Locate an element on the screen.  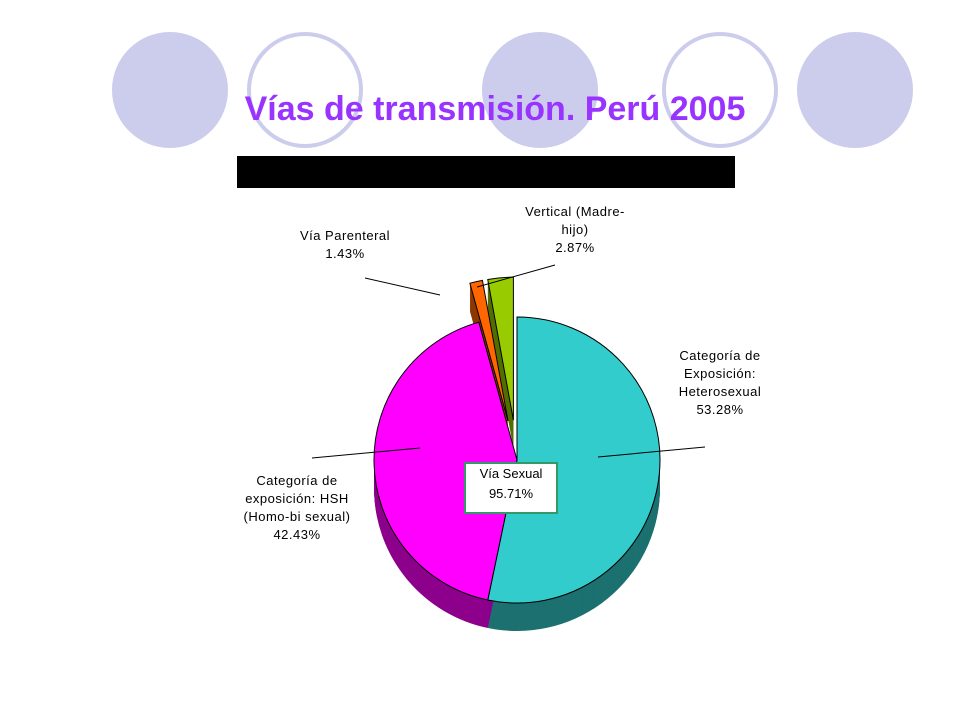
category-label: Vertical (Madre-hijo) is located at coordinates (575, 220).